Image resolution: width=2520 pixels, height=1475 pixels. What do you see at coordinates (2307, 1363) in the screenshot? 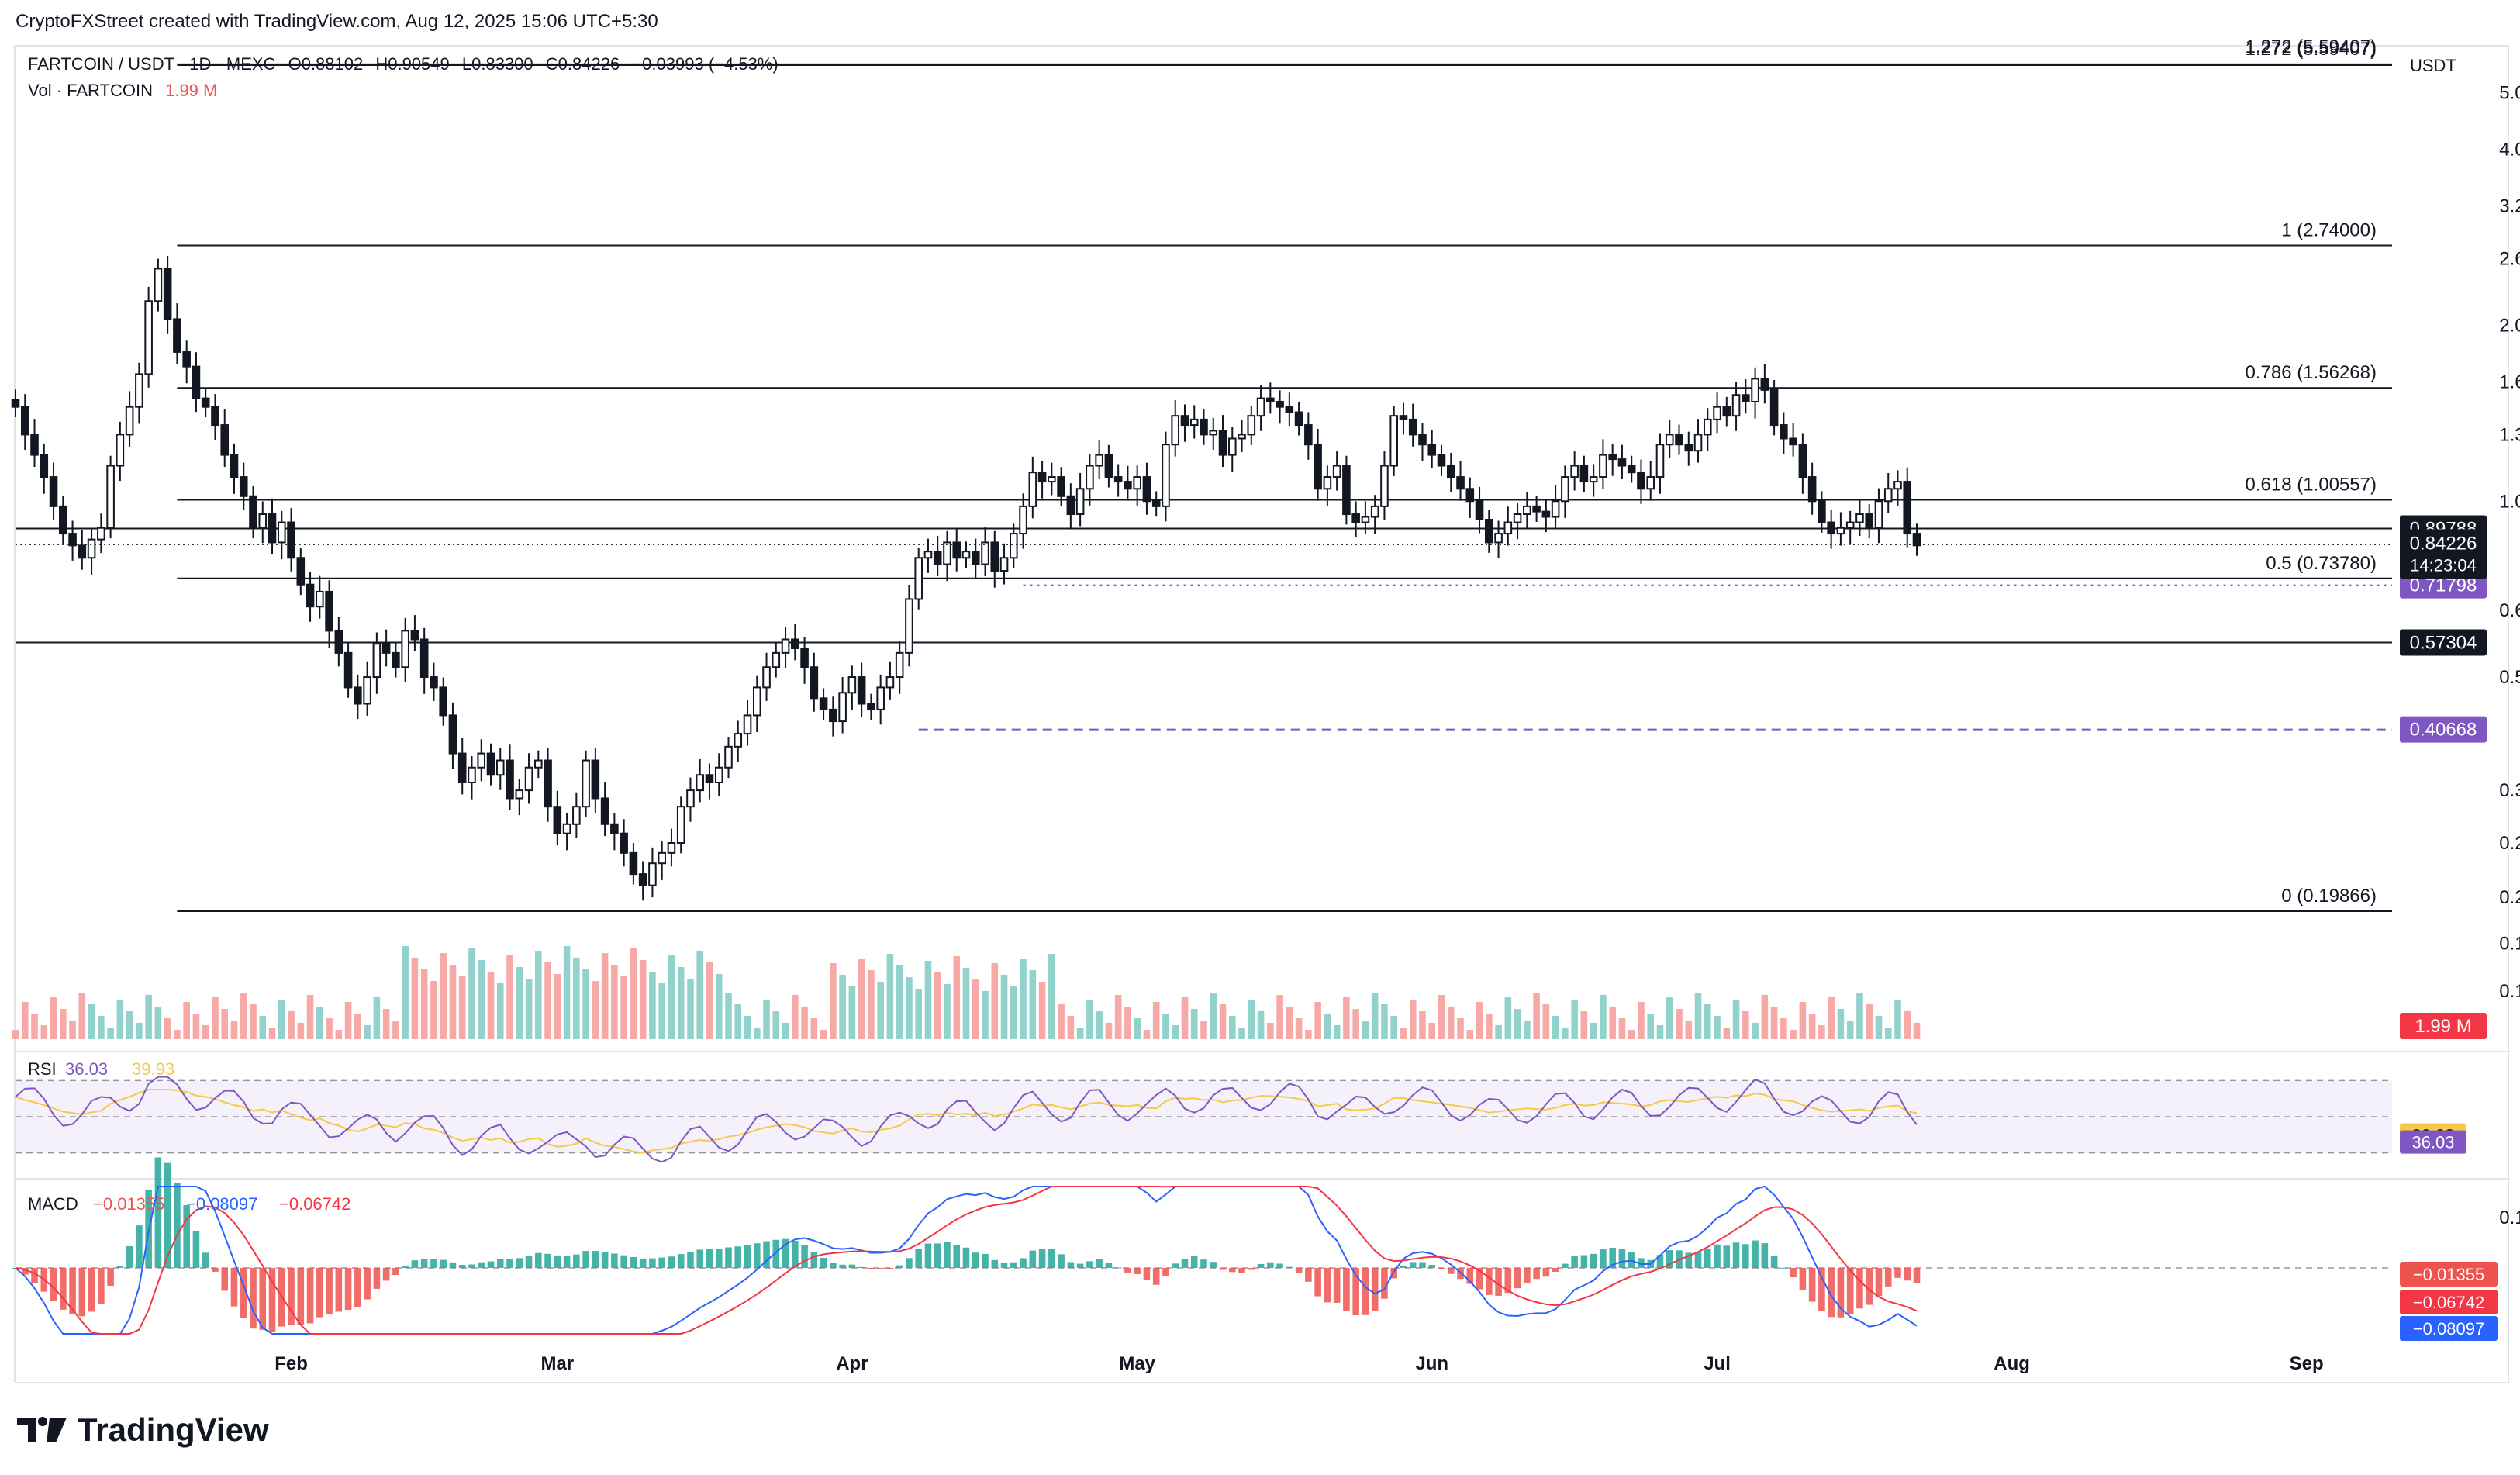
I see `time-axis-label: Sep` at bounding box center [2307, 1363].